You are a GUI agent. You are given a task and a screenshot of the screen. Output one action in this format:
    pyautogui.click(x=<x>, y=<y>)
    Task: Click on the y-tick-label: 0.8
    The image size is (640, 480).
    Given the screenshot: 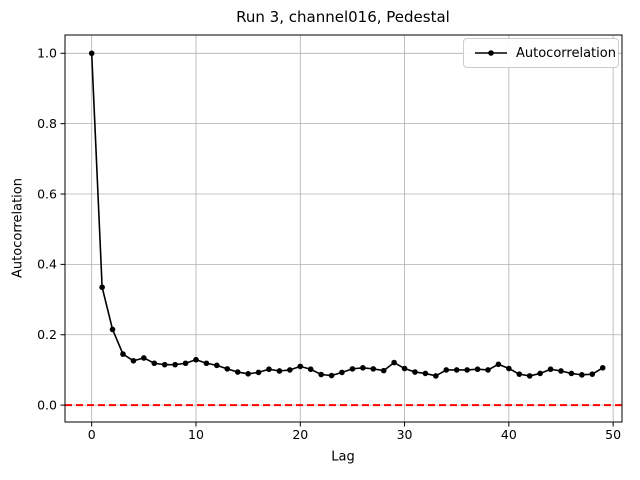 What is the action you would take?
    pyautogui.click(x=47, y=123)
    